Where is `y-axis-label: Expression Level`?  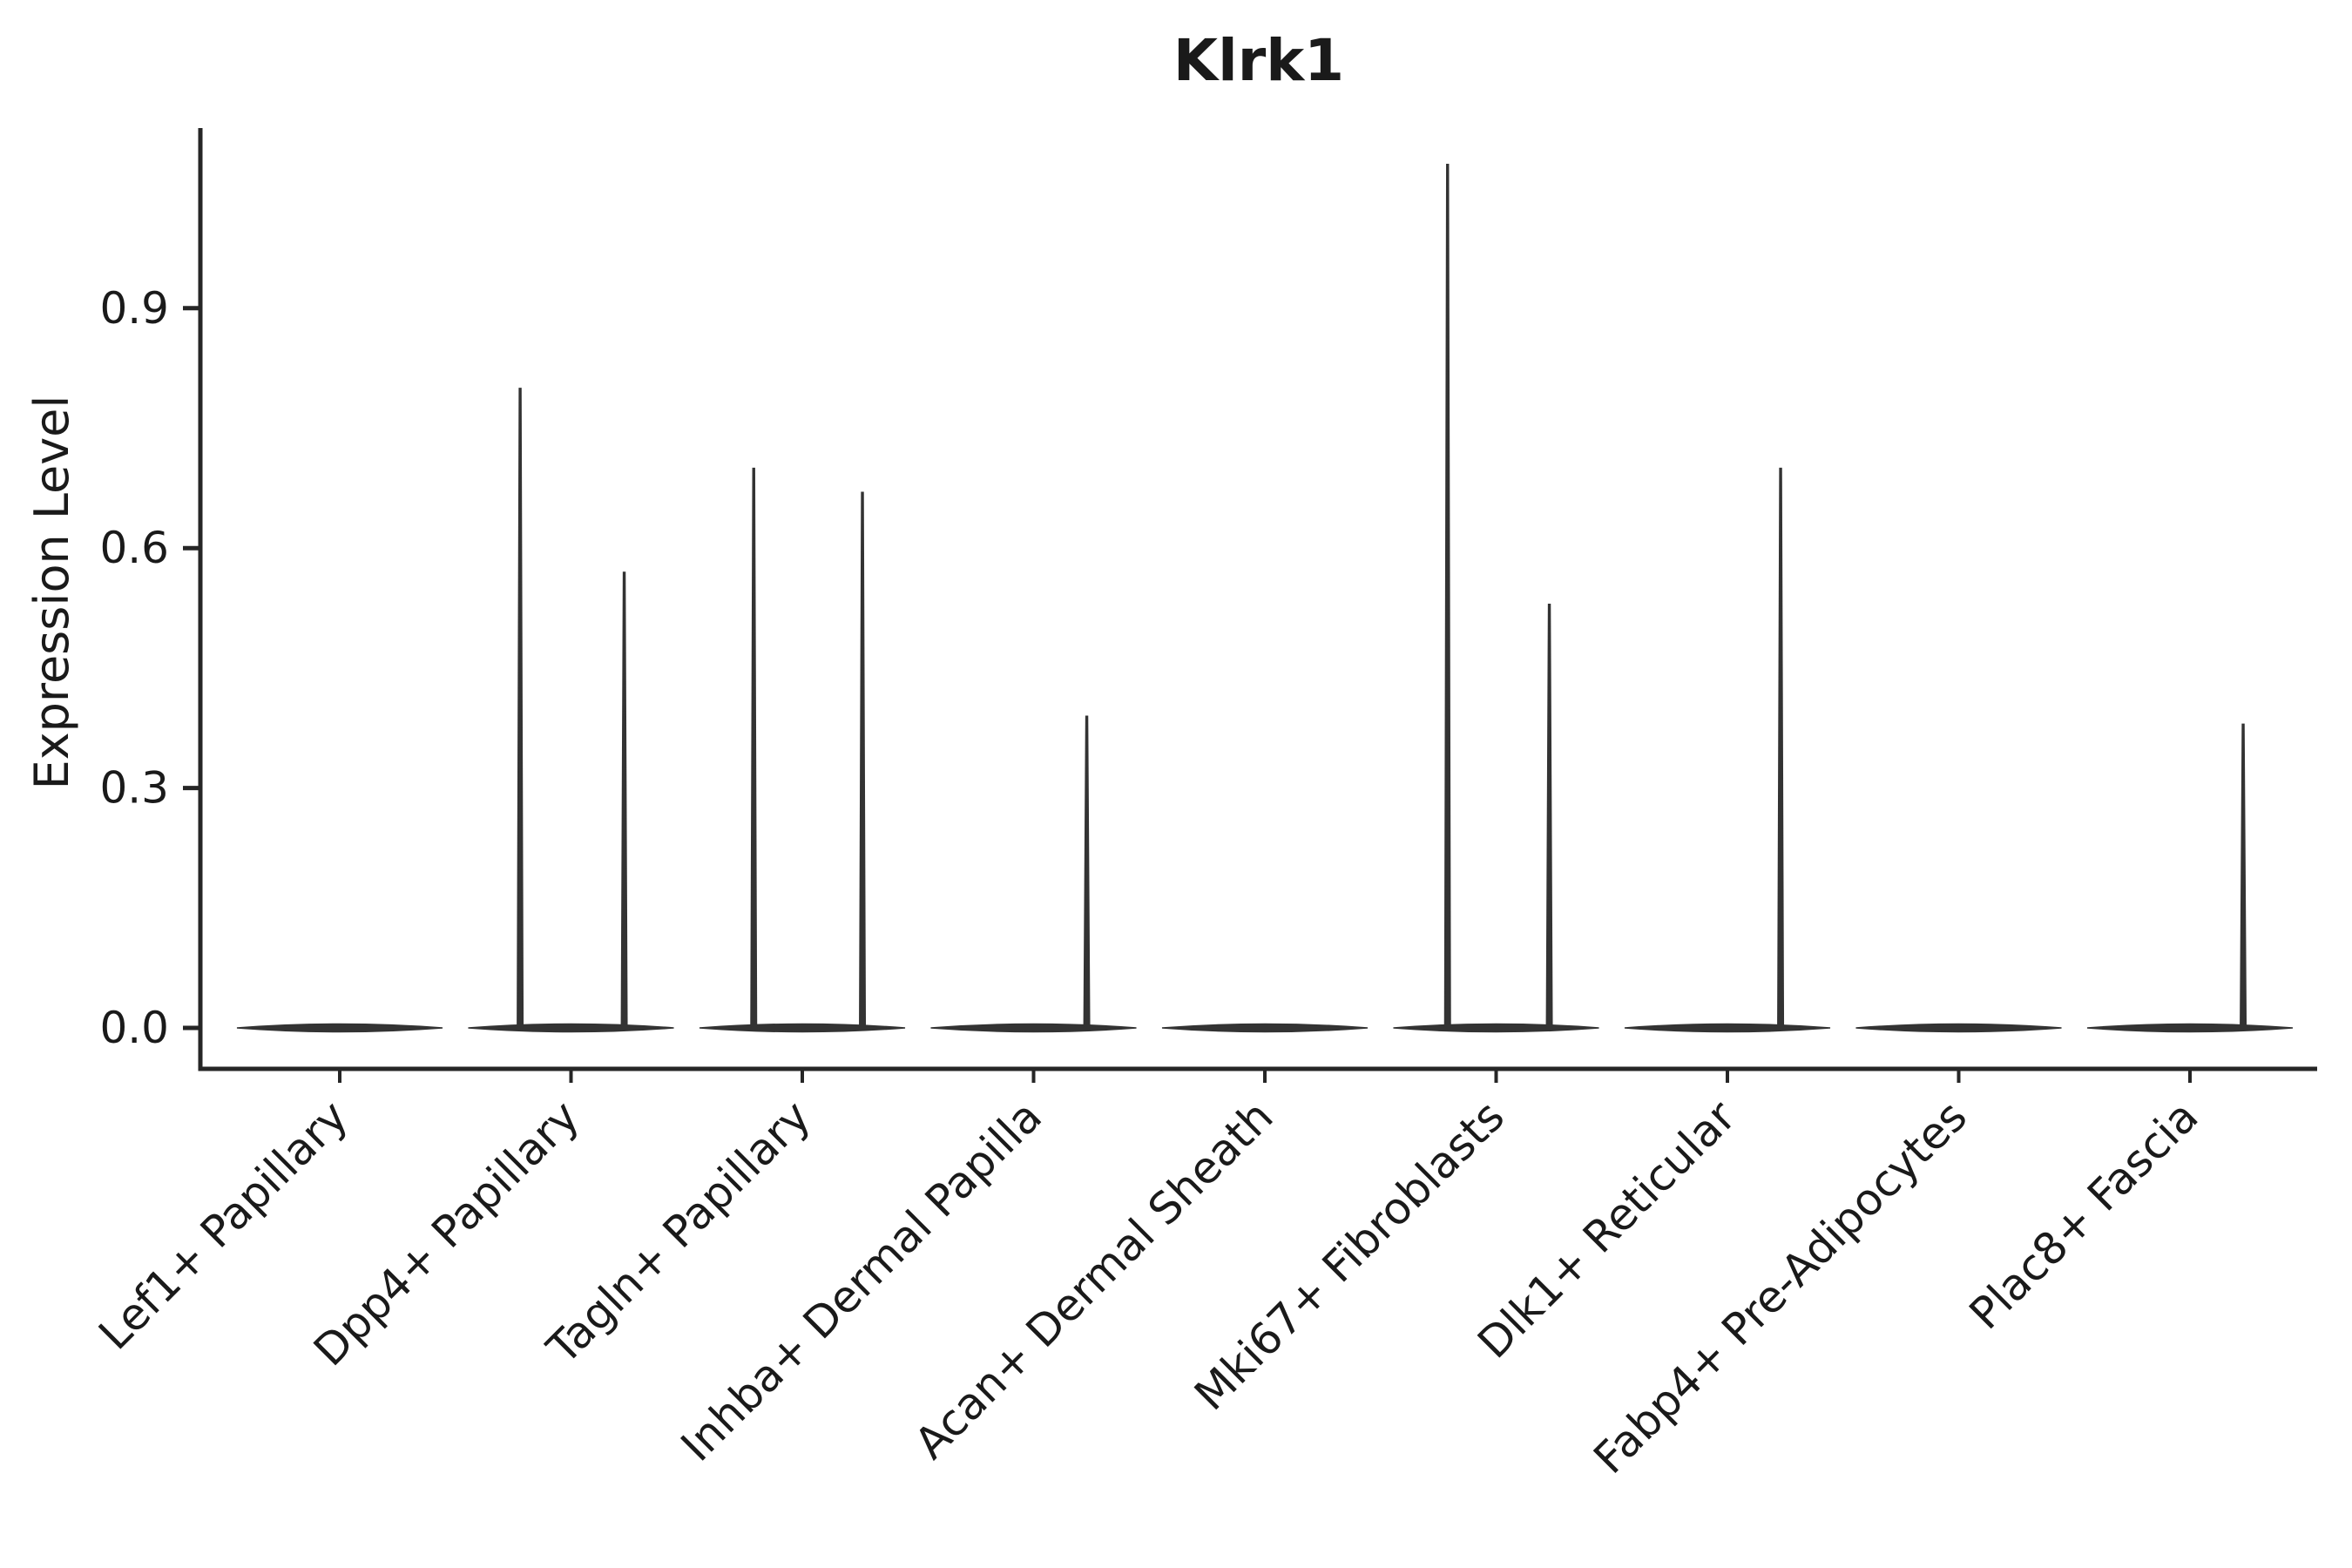 y-axis-label: Expression Level is located at coordinates (52, 592).